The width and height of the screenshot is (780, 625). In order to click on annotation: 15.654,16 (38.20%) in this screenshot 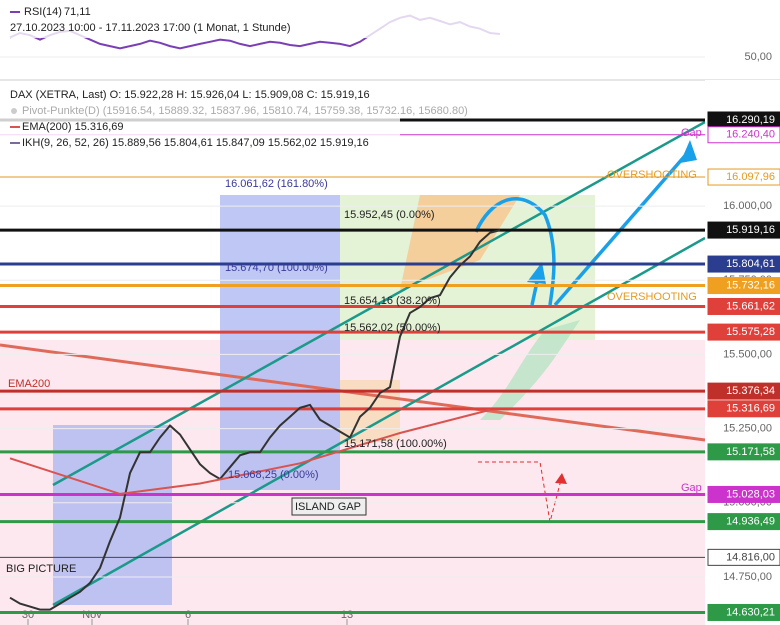, I will do `click(392, 301)`.